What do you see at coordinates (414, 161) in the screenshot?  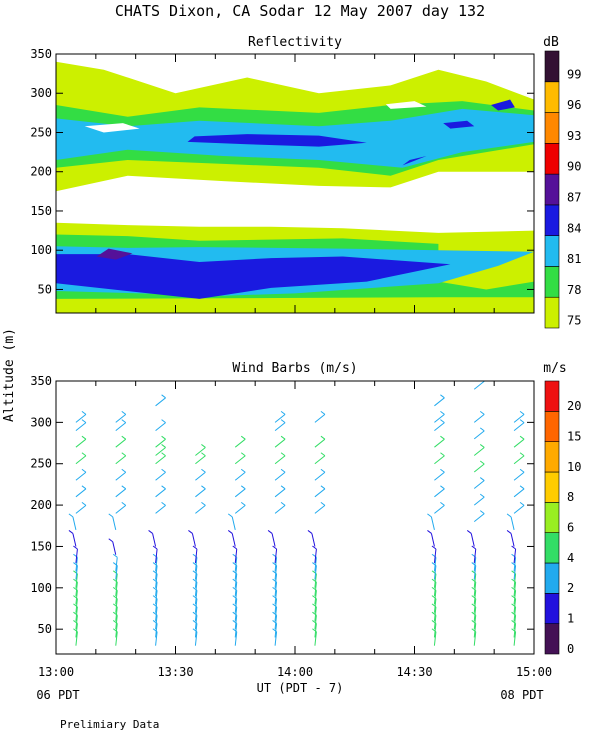 I see `contour-84-patch` at bounding box center [414, 161].